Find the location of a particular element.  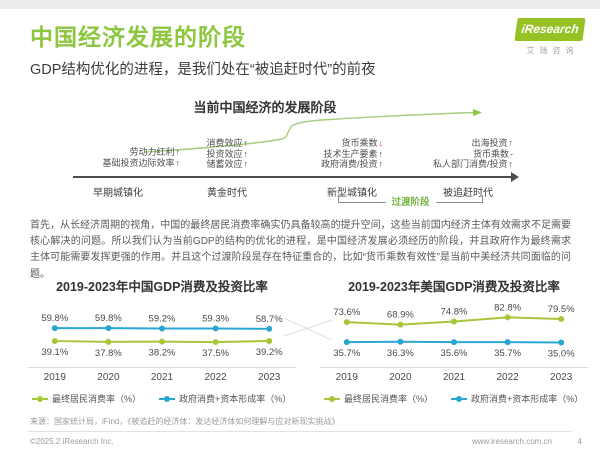

chart-title-us: 2019-2023年美国GDP消费及投资比率 is located at coordinates (454, 287).